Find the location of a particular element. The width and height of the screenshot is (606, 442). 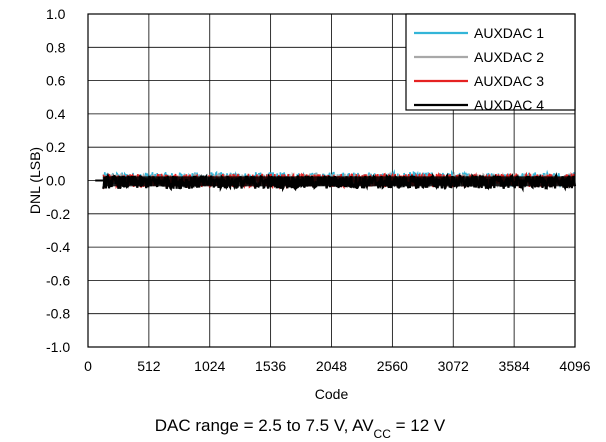

y-tick-label: 1.0 is located at coordinates (56, 14).